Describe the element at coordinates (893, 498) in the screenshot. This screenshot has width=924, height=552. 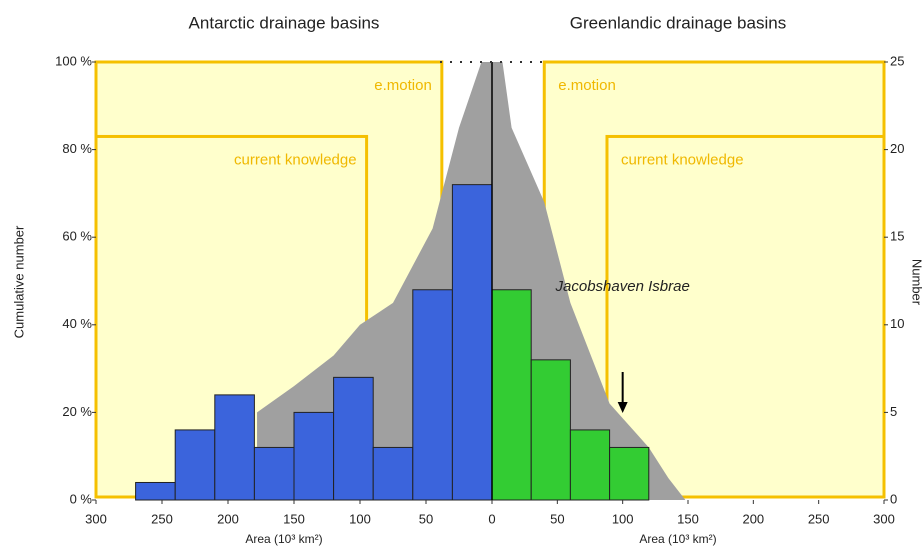
I see `y2-tick-label: 0` at that location.